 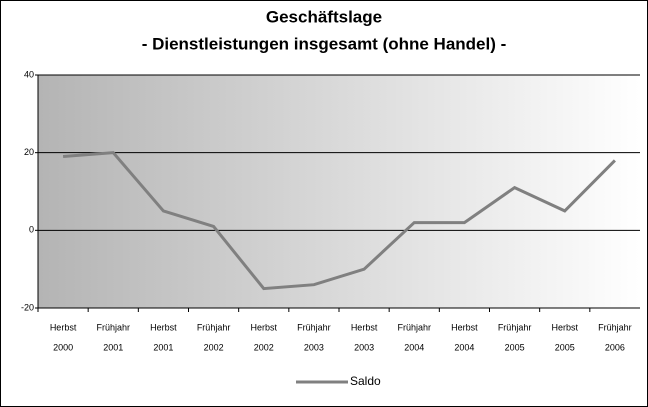 I want to click on x-tick-label: 2006, so click(x=615, y=347).